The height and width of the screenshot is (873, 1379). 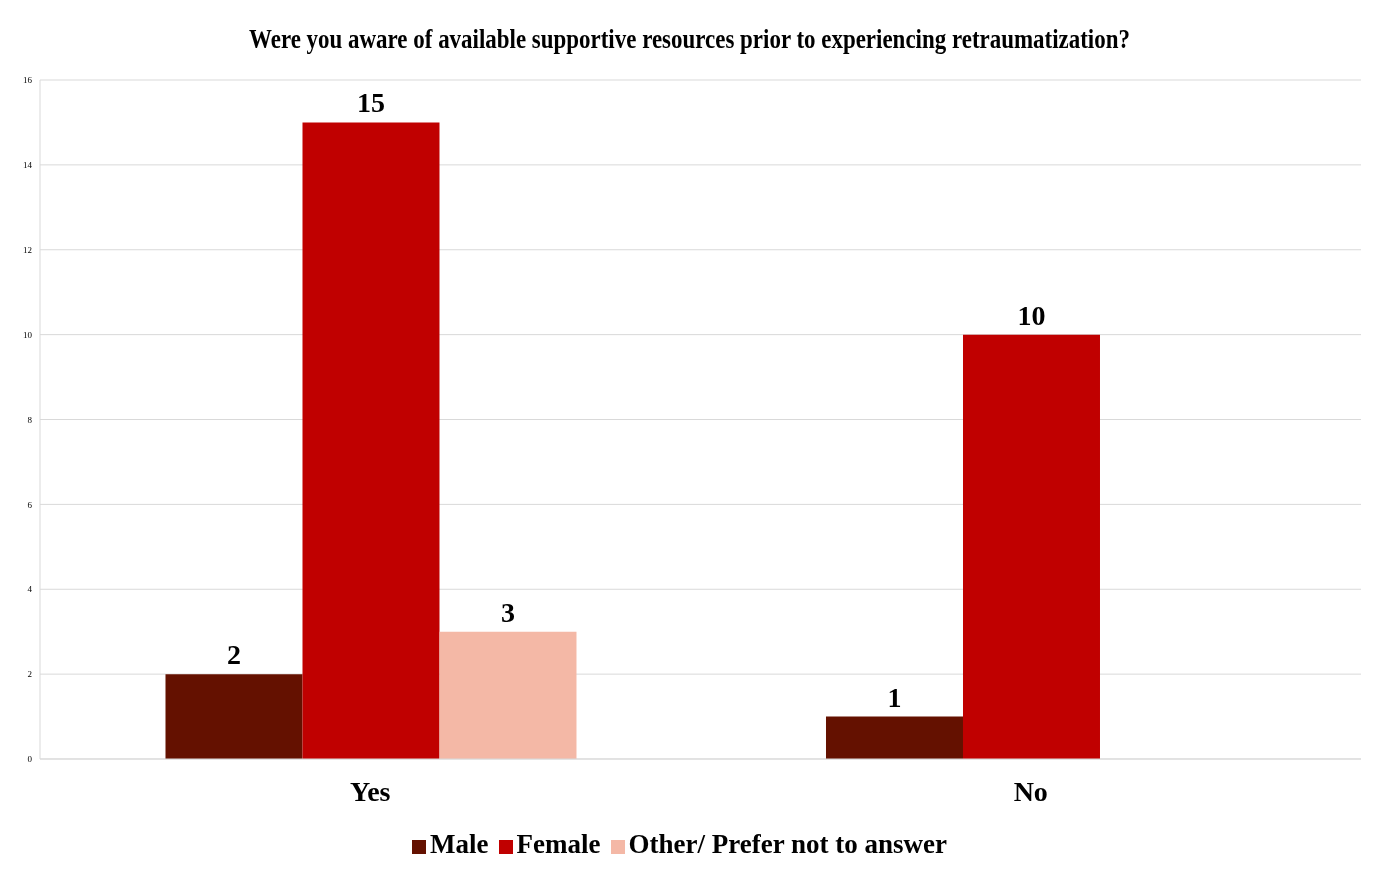 I want to click on y-tick-label: 8, so click(x=30, y=419).